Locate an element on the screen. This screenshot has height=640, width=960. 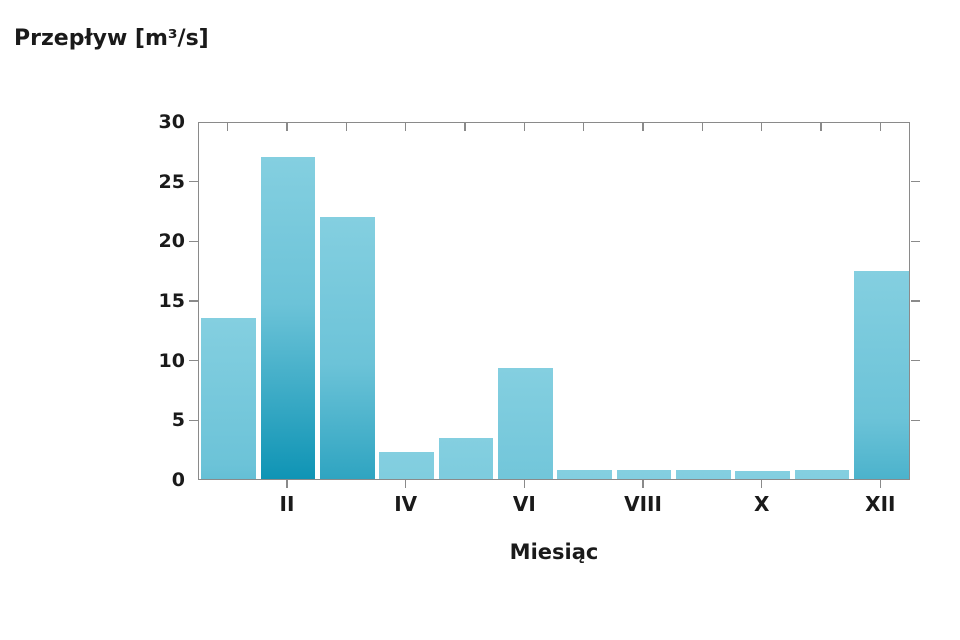
bar-month-VII is located at coordinates (585, 474).